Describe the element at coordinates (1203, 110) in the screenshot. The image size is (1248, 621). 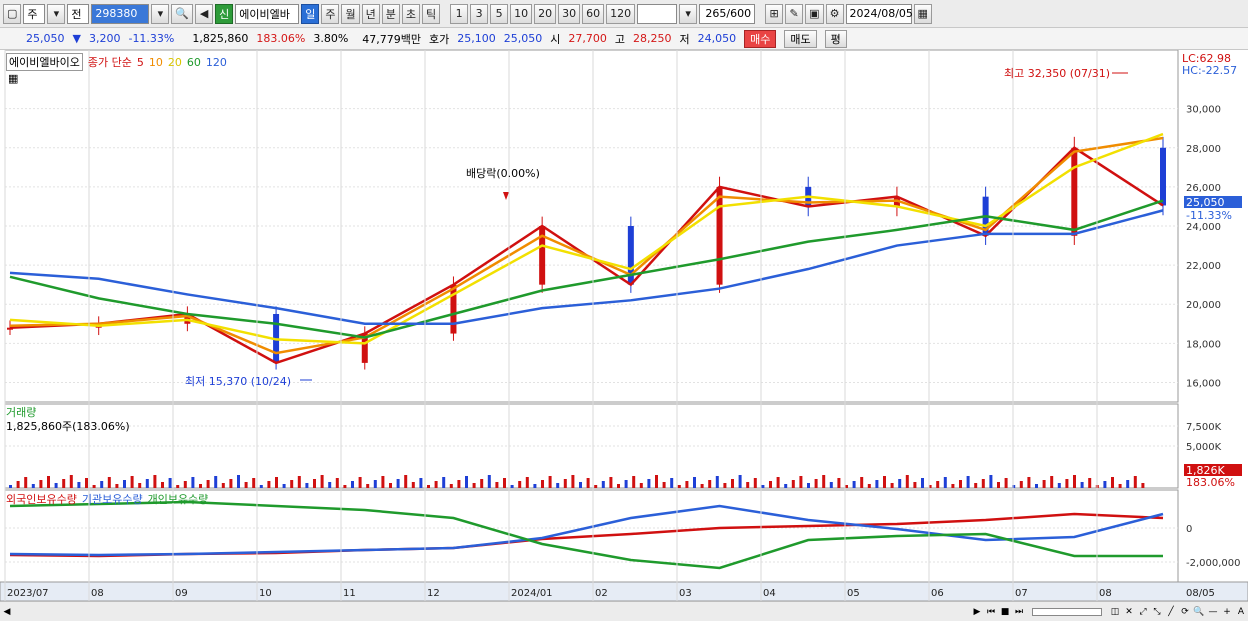
I see `price-tick-label: 30,000` at that location.